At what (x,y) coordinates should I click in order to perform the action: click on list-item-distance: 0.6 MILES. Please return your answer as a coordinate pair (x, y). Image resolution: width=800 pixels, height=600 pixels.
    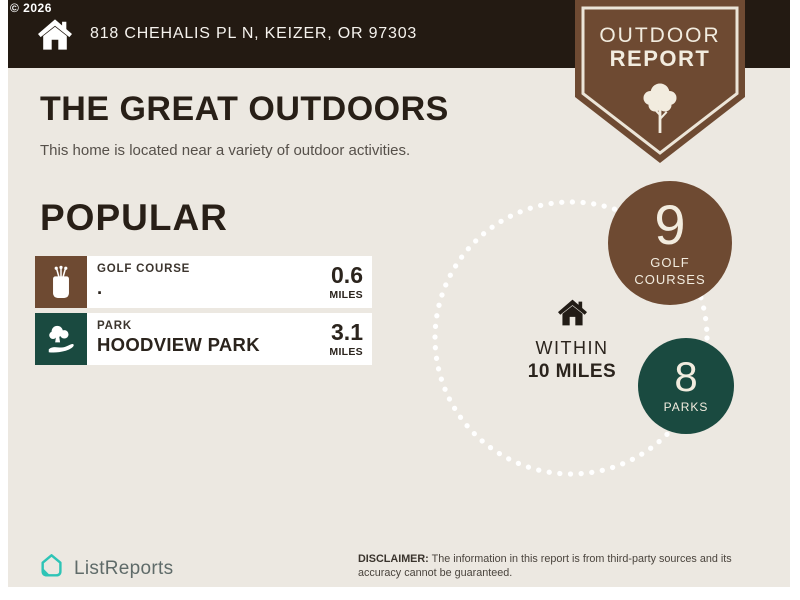
    Looking at the image, I should click on (339, 282).